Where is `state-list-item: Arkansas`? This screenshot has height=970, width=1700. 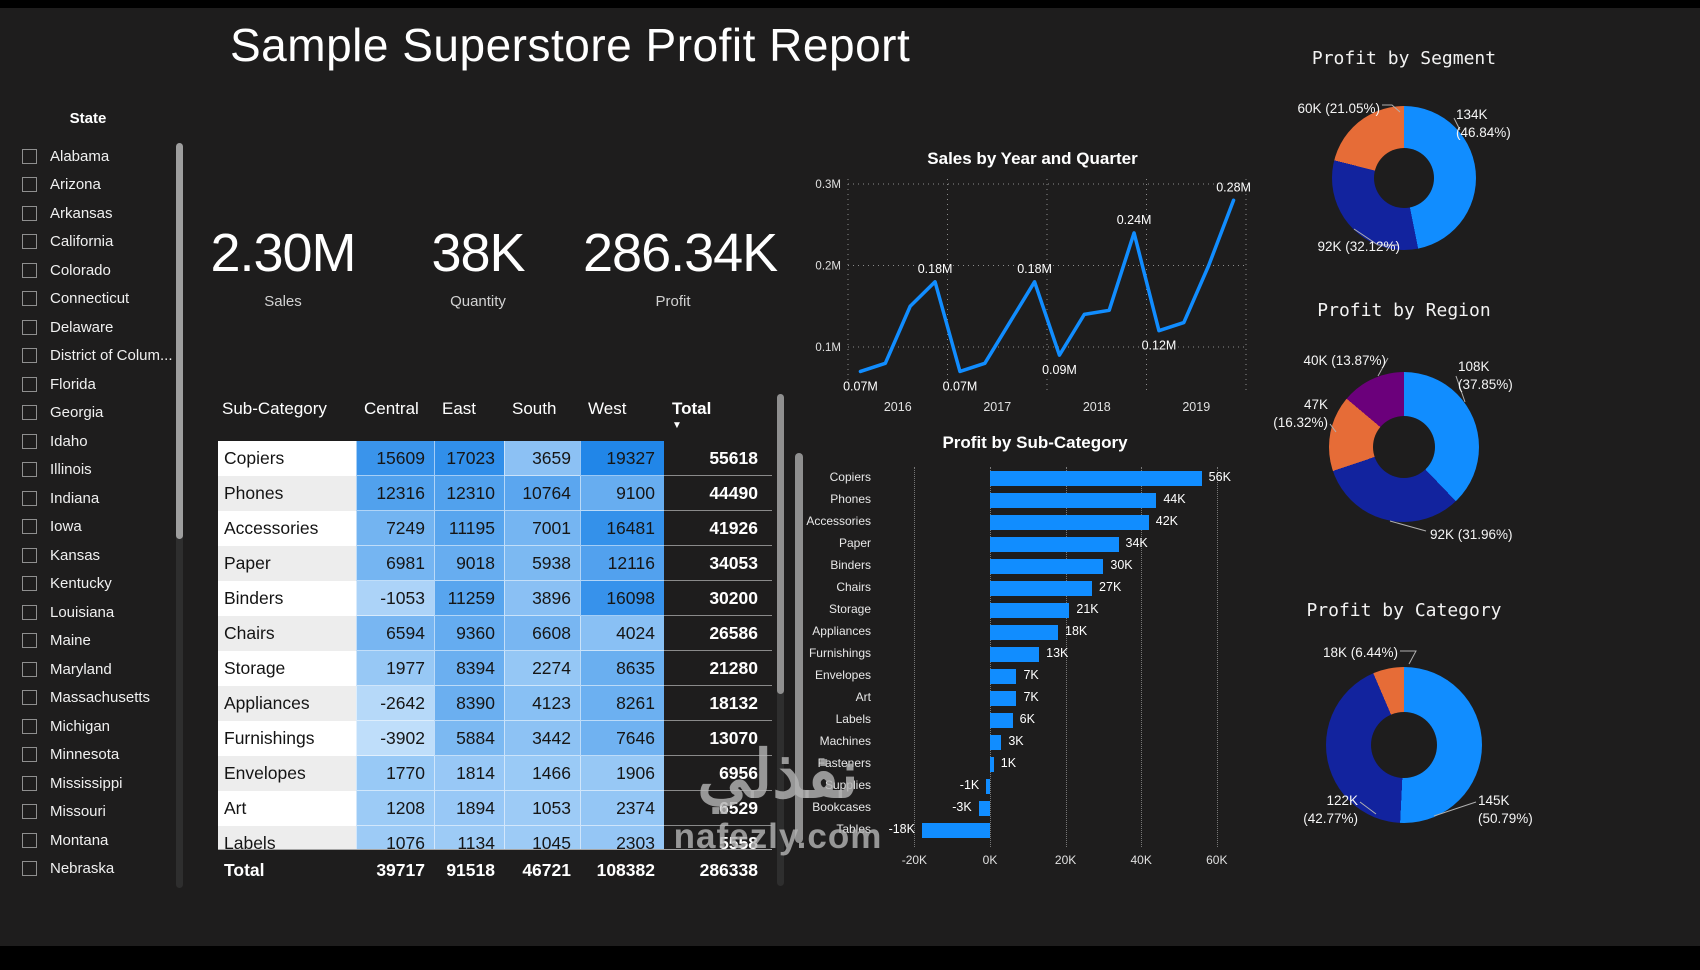 state-list-item: Arkansas is located at coordinates (97, 213).